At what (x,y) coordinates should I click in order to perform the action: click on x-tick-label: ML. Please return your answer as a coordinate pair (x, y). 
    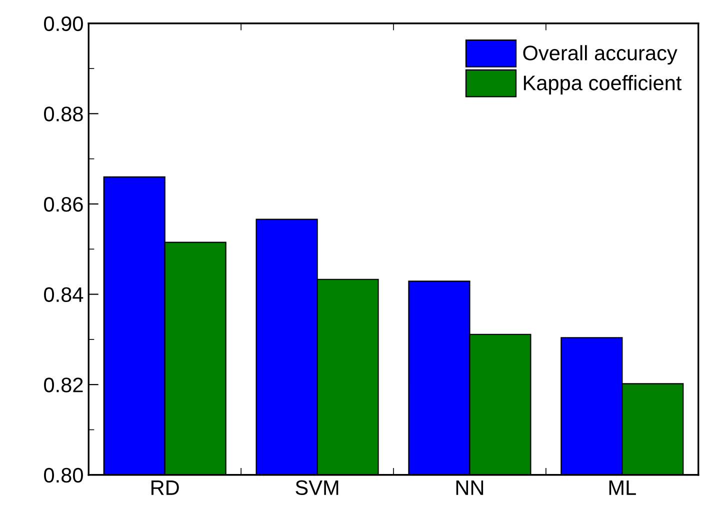
    Looking at the image, I should click on (622, 487).